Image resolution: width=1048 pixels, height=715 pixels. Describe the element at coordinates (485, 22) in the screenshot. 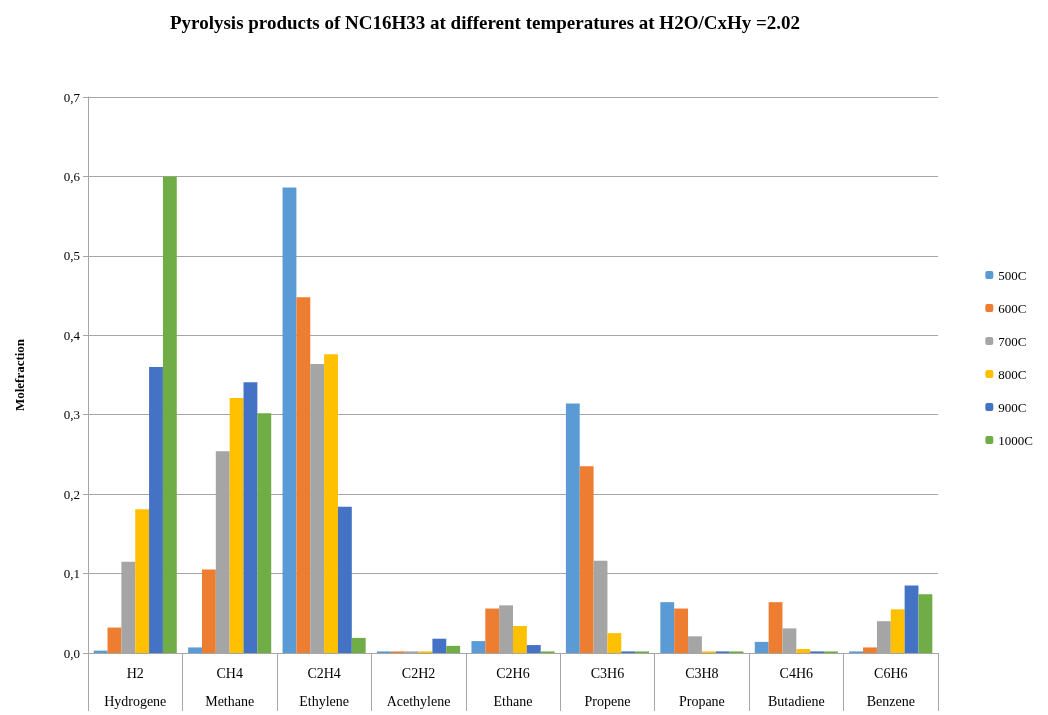

I see `chart-title: Pyrolysis products of NC16H33 at different temperatures at H2O/CxHy =2.02` at that location.